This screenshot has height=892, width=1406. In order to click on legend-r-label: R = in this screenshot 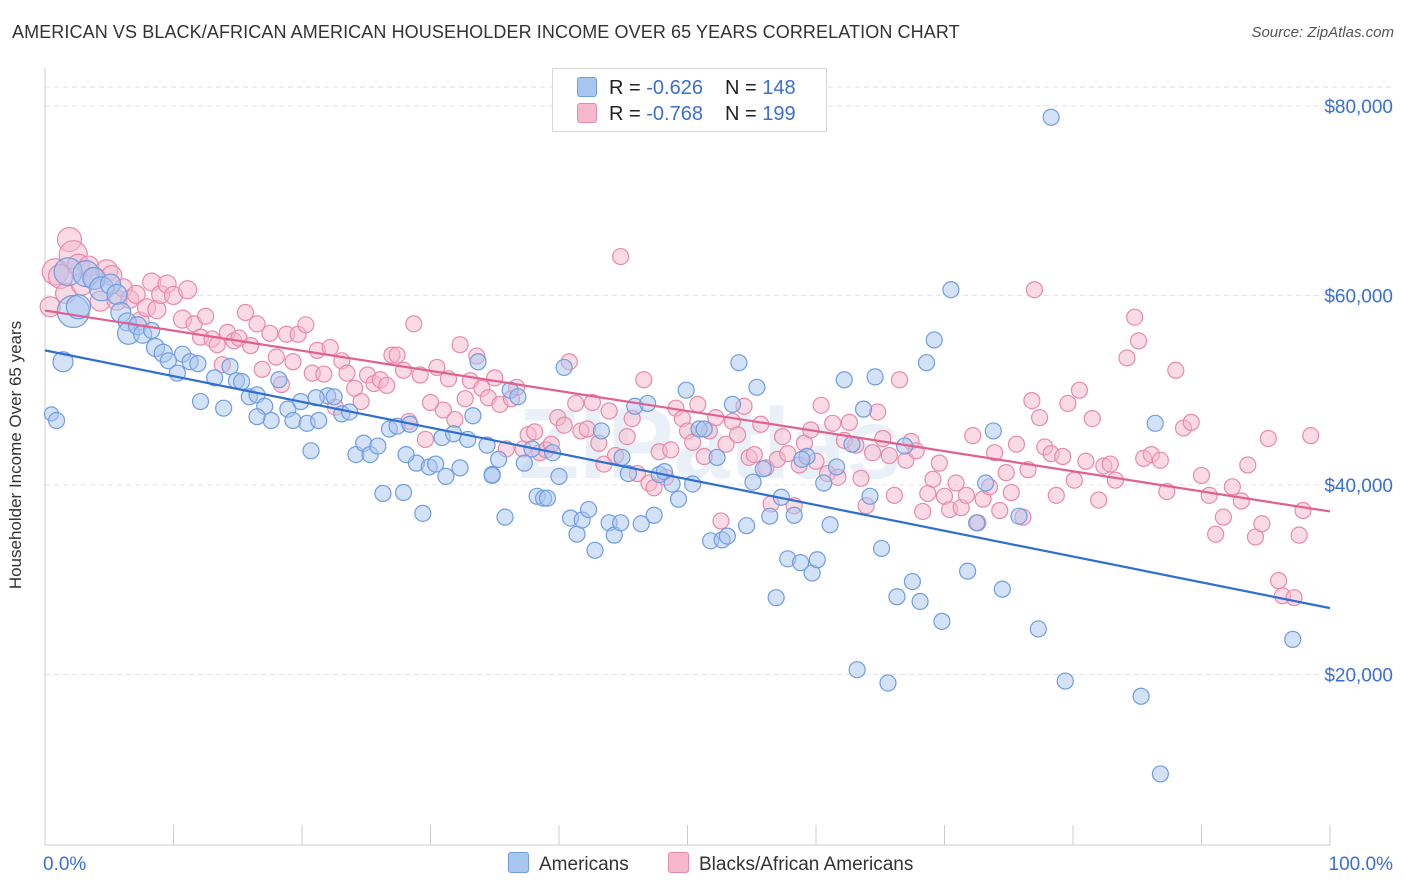, I will do `click(628, 114)`.